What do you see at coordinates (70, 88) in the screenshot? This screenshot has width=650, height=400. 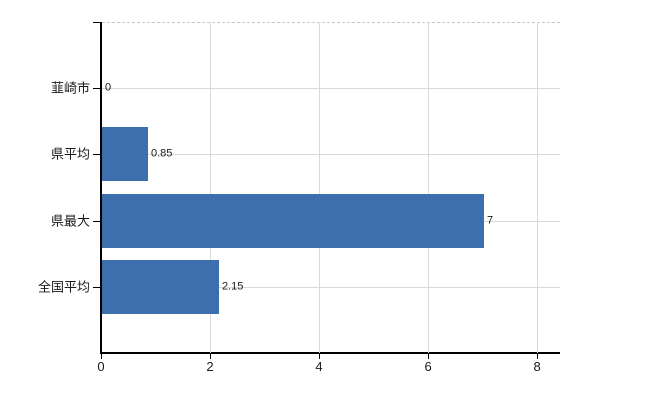 I see `category-label: 韮崎市` at bounding box center [70, 88].